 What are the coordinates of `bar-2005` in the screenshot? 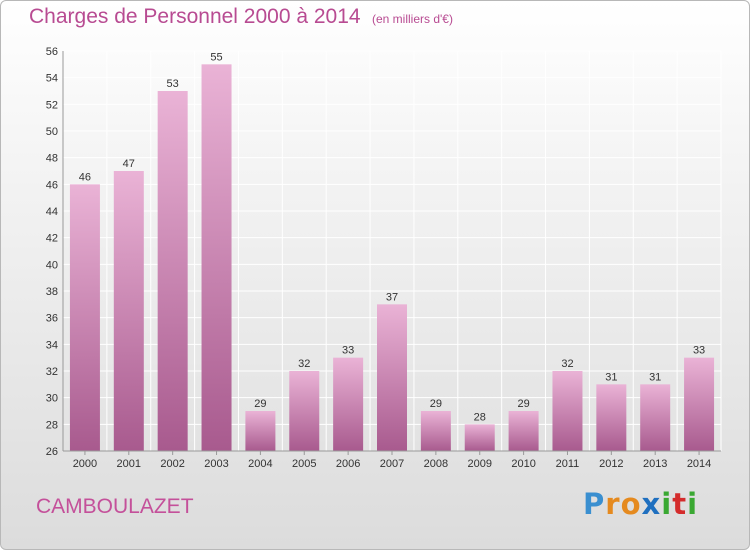 It's located at (304, 411).